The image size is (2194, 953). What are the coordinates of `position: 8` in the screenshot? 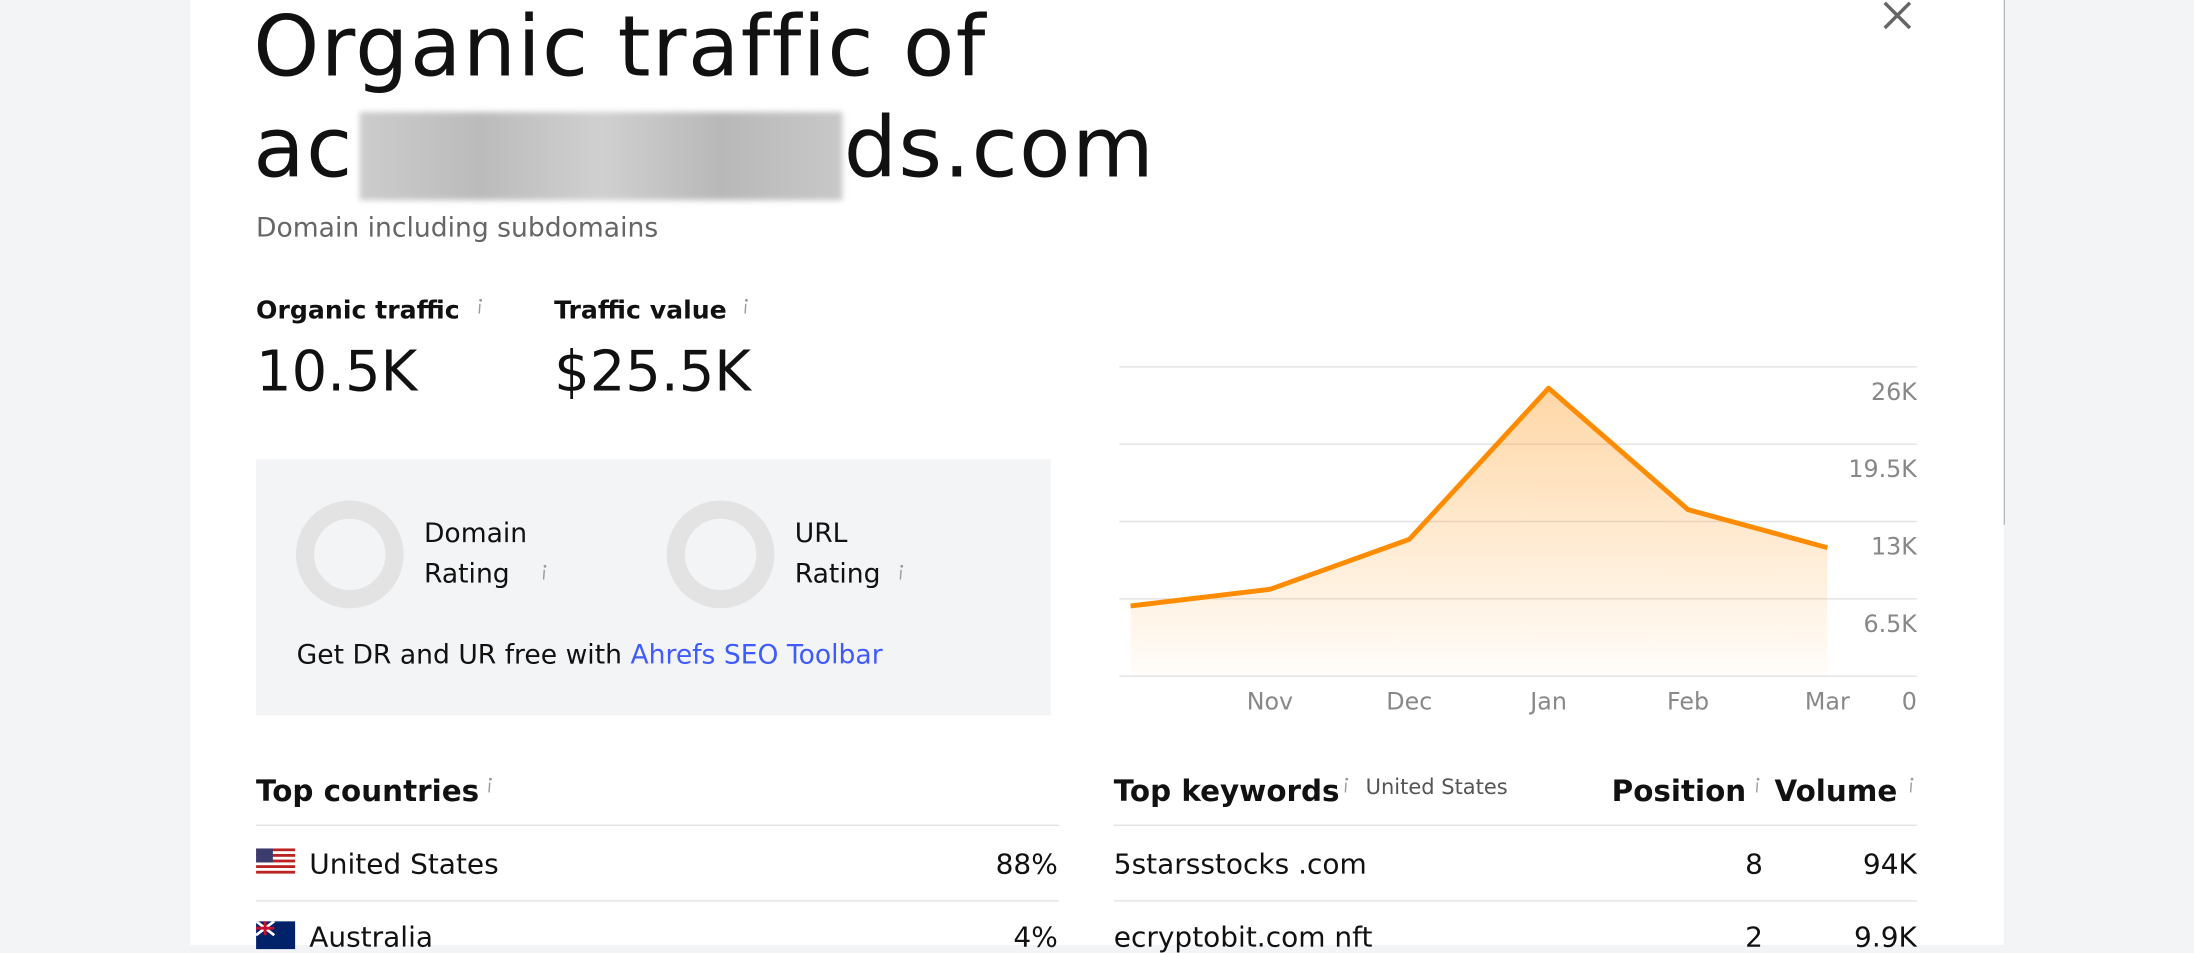 It's located at (1754, 864).